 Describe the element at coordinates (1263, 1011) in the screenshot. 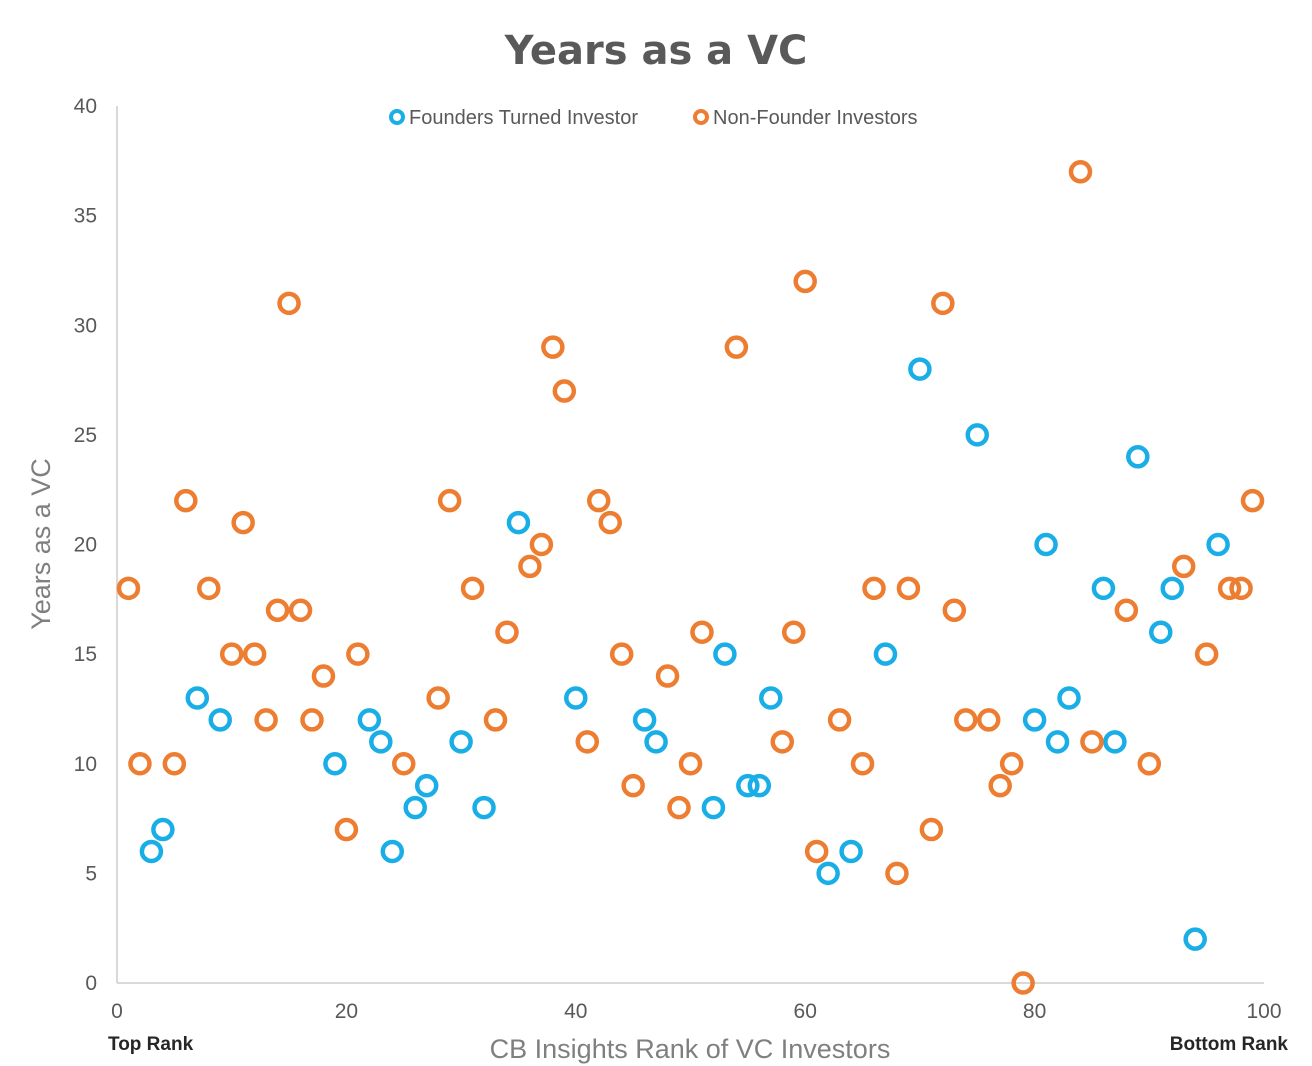

I see `x-tick-label: 100` at that location.